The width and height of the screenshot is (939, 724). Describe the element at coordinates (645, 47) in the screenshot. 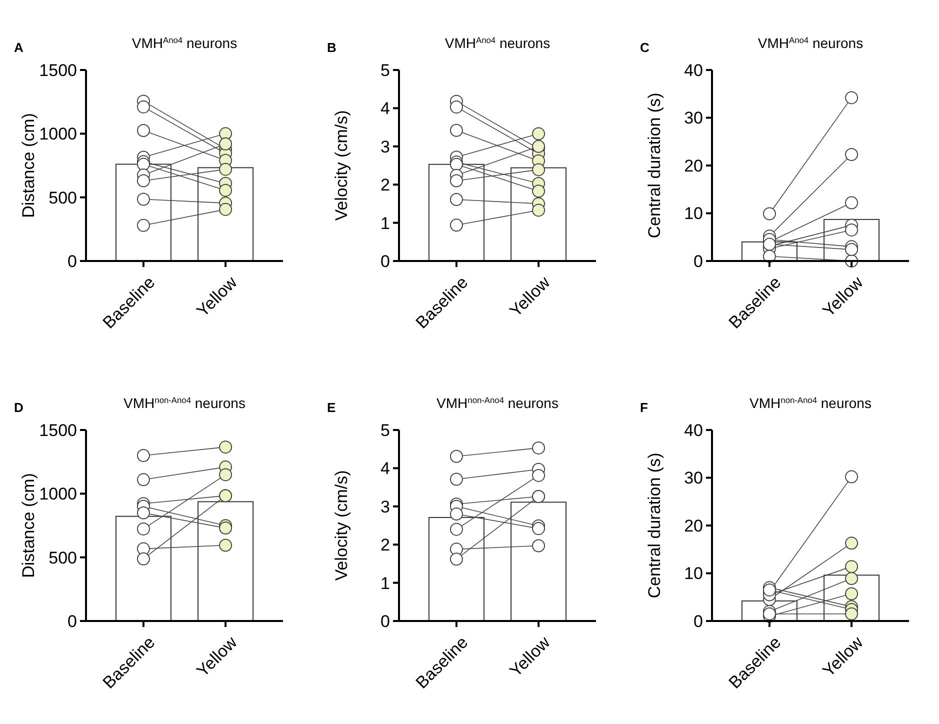

I see `text: C` at that location.